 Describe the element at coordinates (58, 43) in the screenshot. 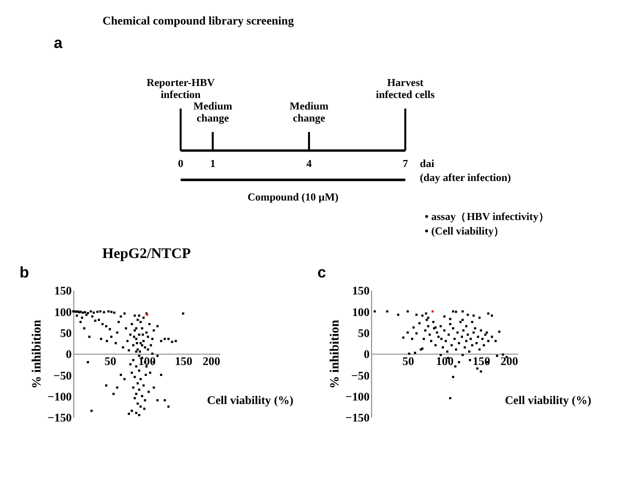

I see `text: a` at that location.